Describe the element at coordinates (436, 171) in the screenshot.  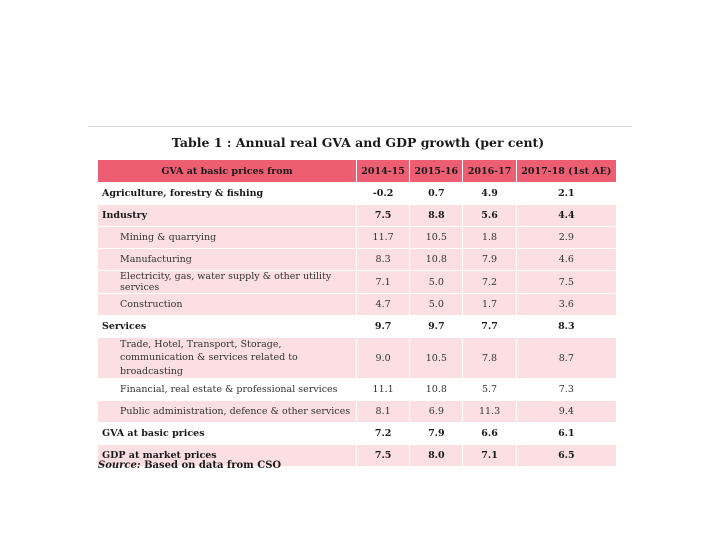
I see `column-header: 2015-16` at that location.